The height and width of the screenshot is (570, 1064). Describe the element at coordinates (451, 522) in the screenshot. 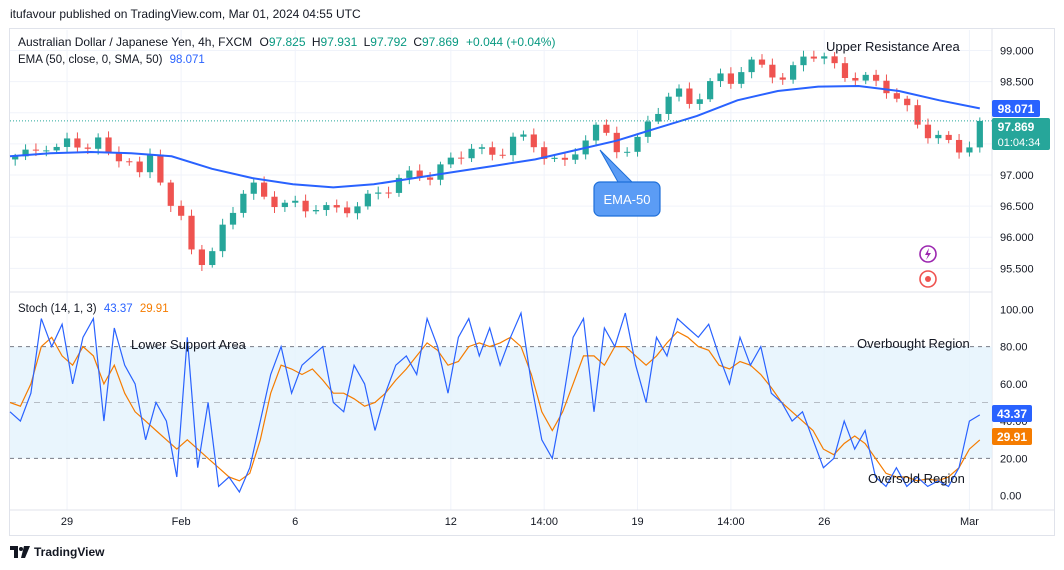

I see `time-tick-label: 12` at that location.